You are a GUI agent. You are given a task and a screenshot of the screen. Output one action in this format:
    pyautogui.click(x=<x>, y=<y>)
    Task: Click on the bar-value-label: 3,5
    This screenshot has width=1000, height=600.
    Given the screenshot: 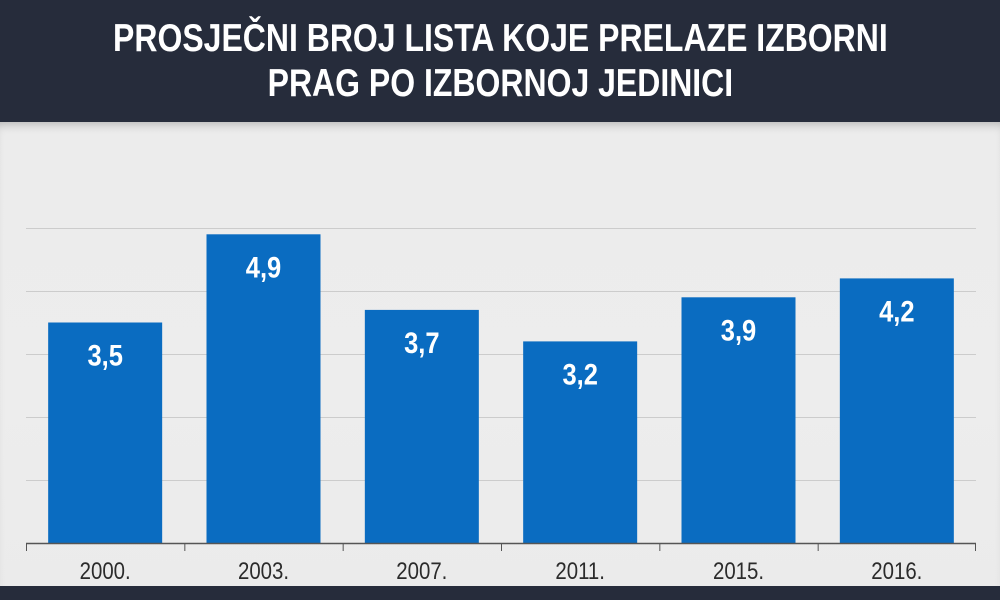 What is the action you would take?
    pyautogui.click(x=104, y=355)
    